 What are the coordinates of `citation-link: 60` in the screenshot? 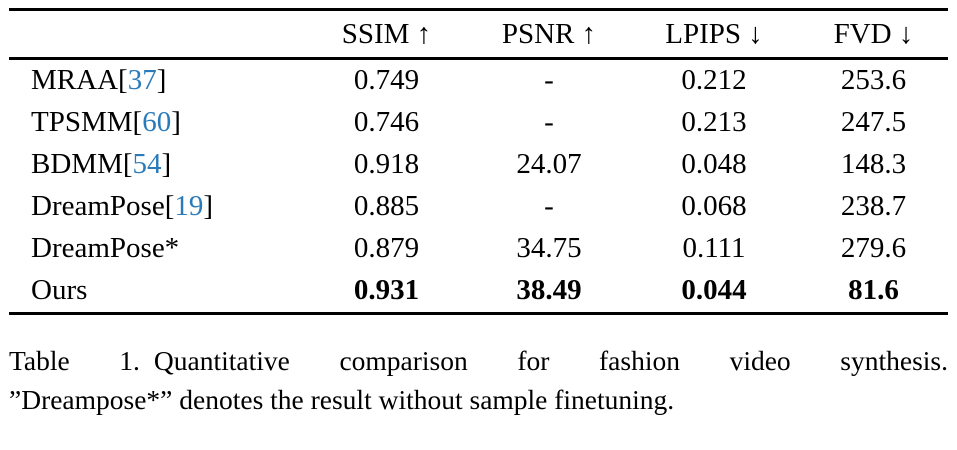 It's located at (157, 122).